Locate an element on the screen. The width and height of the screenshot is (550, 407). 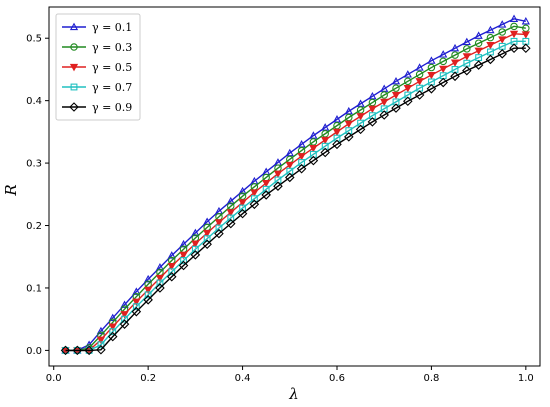
legend-label: γ = 0.7 is located at coordinates (112, 87).